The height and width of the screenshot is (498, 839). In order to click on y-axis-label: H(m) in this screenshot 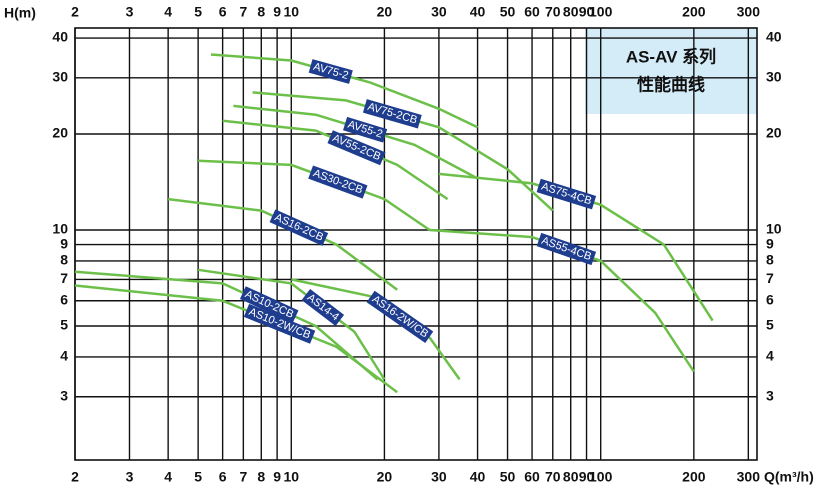, I will do `click(20, 13)`.